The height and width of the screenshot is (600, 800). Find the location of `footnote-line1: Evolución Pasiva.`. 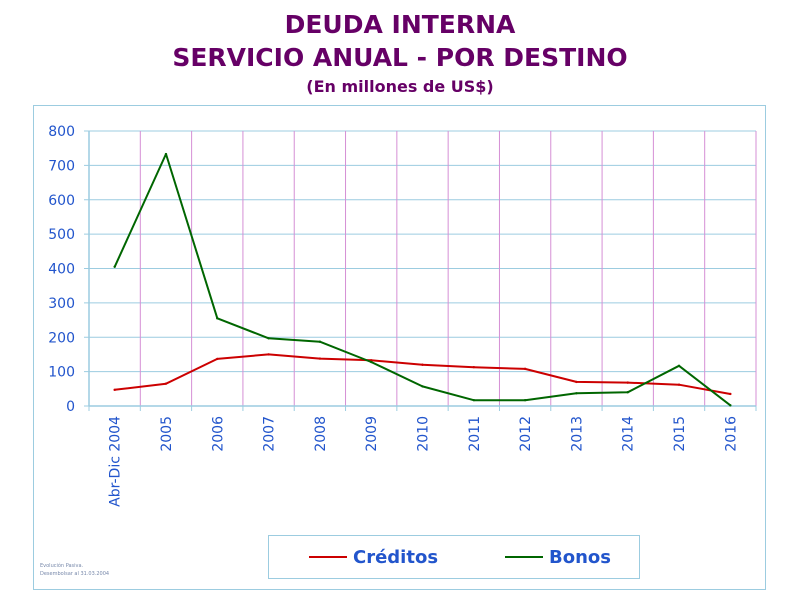

footnote-line1: Evolución Pasiva. is located at coordinates (62, 566).